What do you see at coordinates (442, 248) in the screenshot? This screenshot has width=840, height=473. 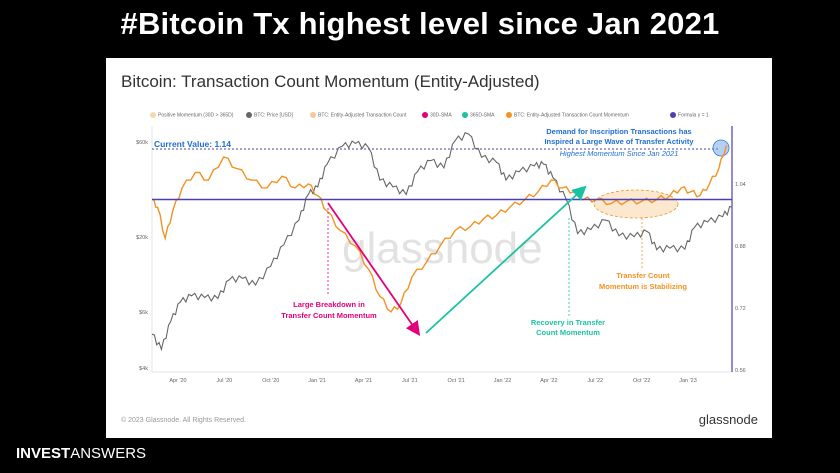 I see `glassnode-watermark: glassnode` at bounding box center [442, 248].